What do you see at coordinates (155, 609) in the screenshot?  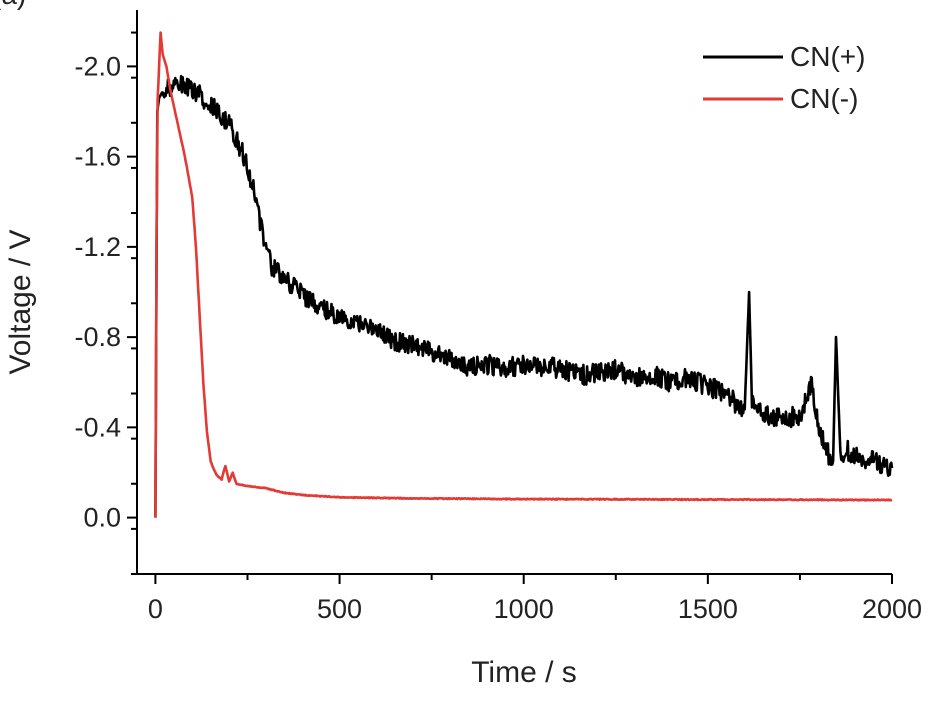 I see `x-tick-label: 0` at bounding box center [155, 609].